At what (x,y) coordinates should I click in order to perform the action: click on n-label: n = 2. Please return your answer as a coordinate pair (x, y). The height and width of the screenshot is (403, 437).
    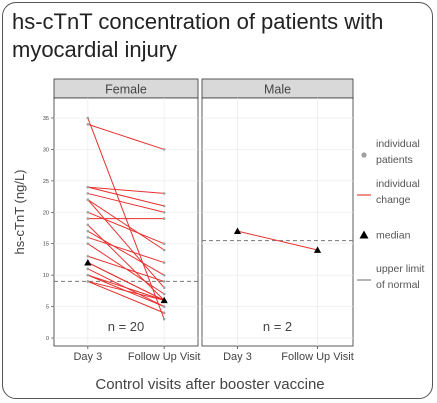
    Looking at the image, I should click on (277, 326).